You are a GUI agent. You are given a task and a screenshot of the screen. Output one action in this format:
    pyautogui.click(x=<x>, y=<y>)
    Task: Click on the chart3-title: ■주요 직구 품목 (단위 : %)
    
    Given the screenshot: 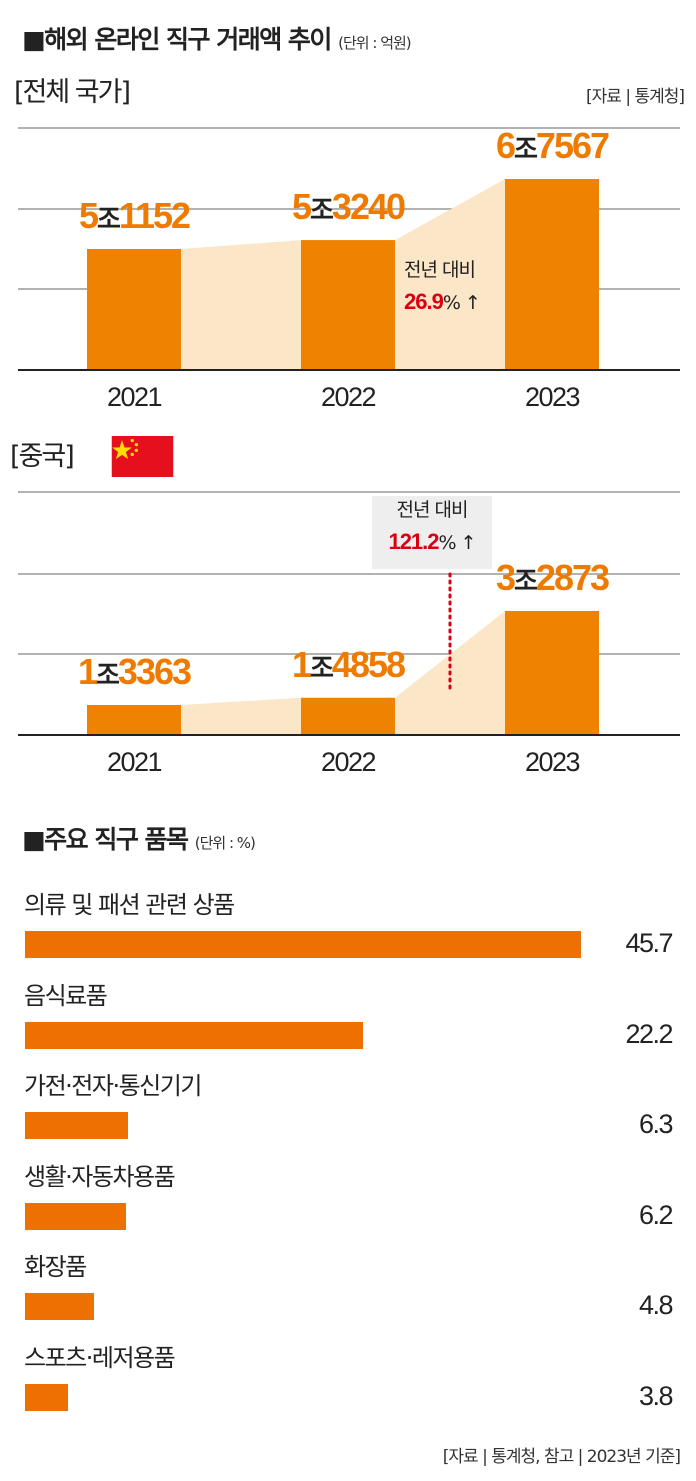 What is the action you would take?
    pyautogui.click(x=139, y=838)
    